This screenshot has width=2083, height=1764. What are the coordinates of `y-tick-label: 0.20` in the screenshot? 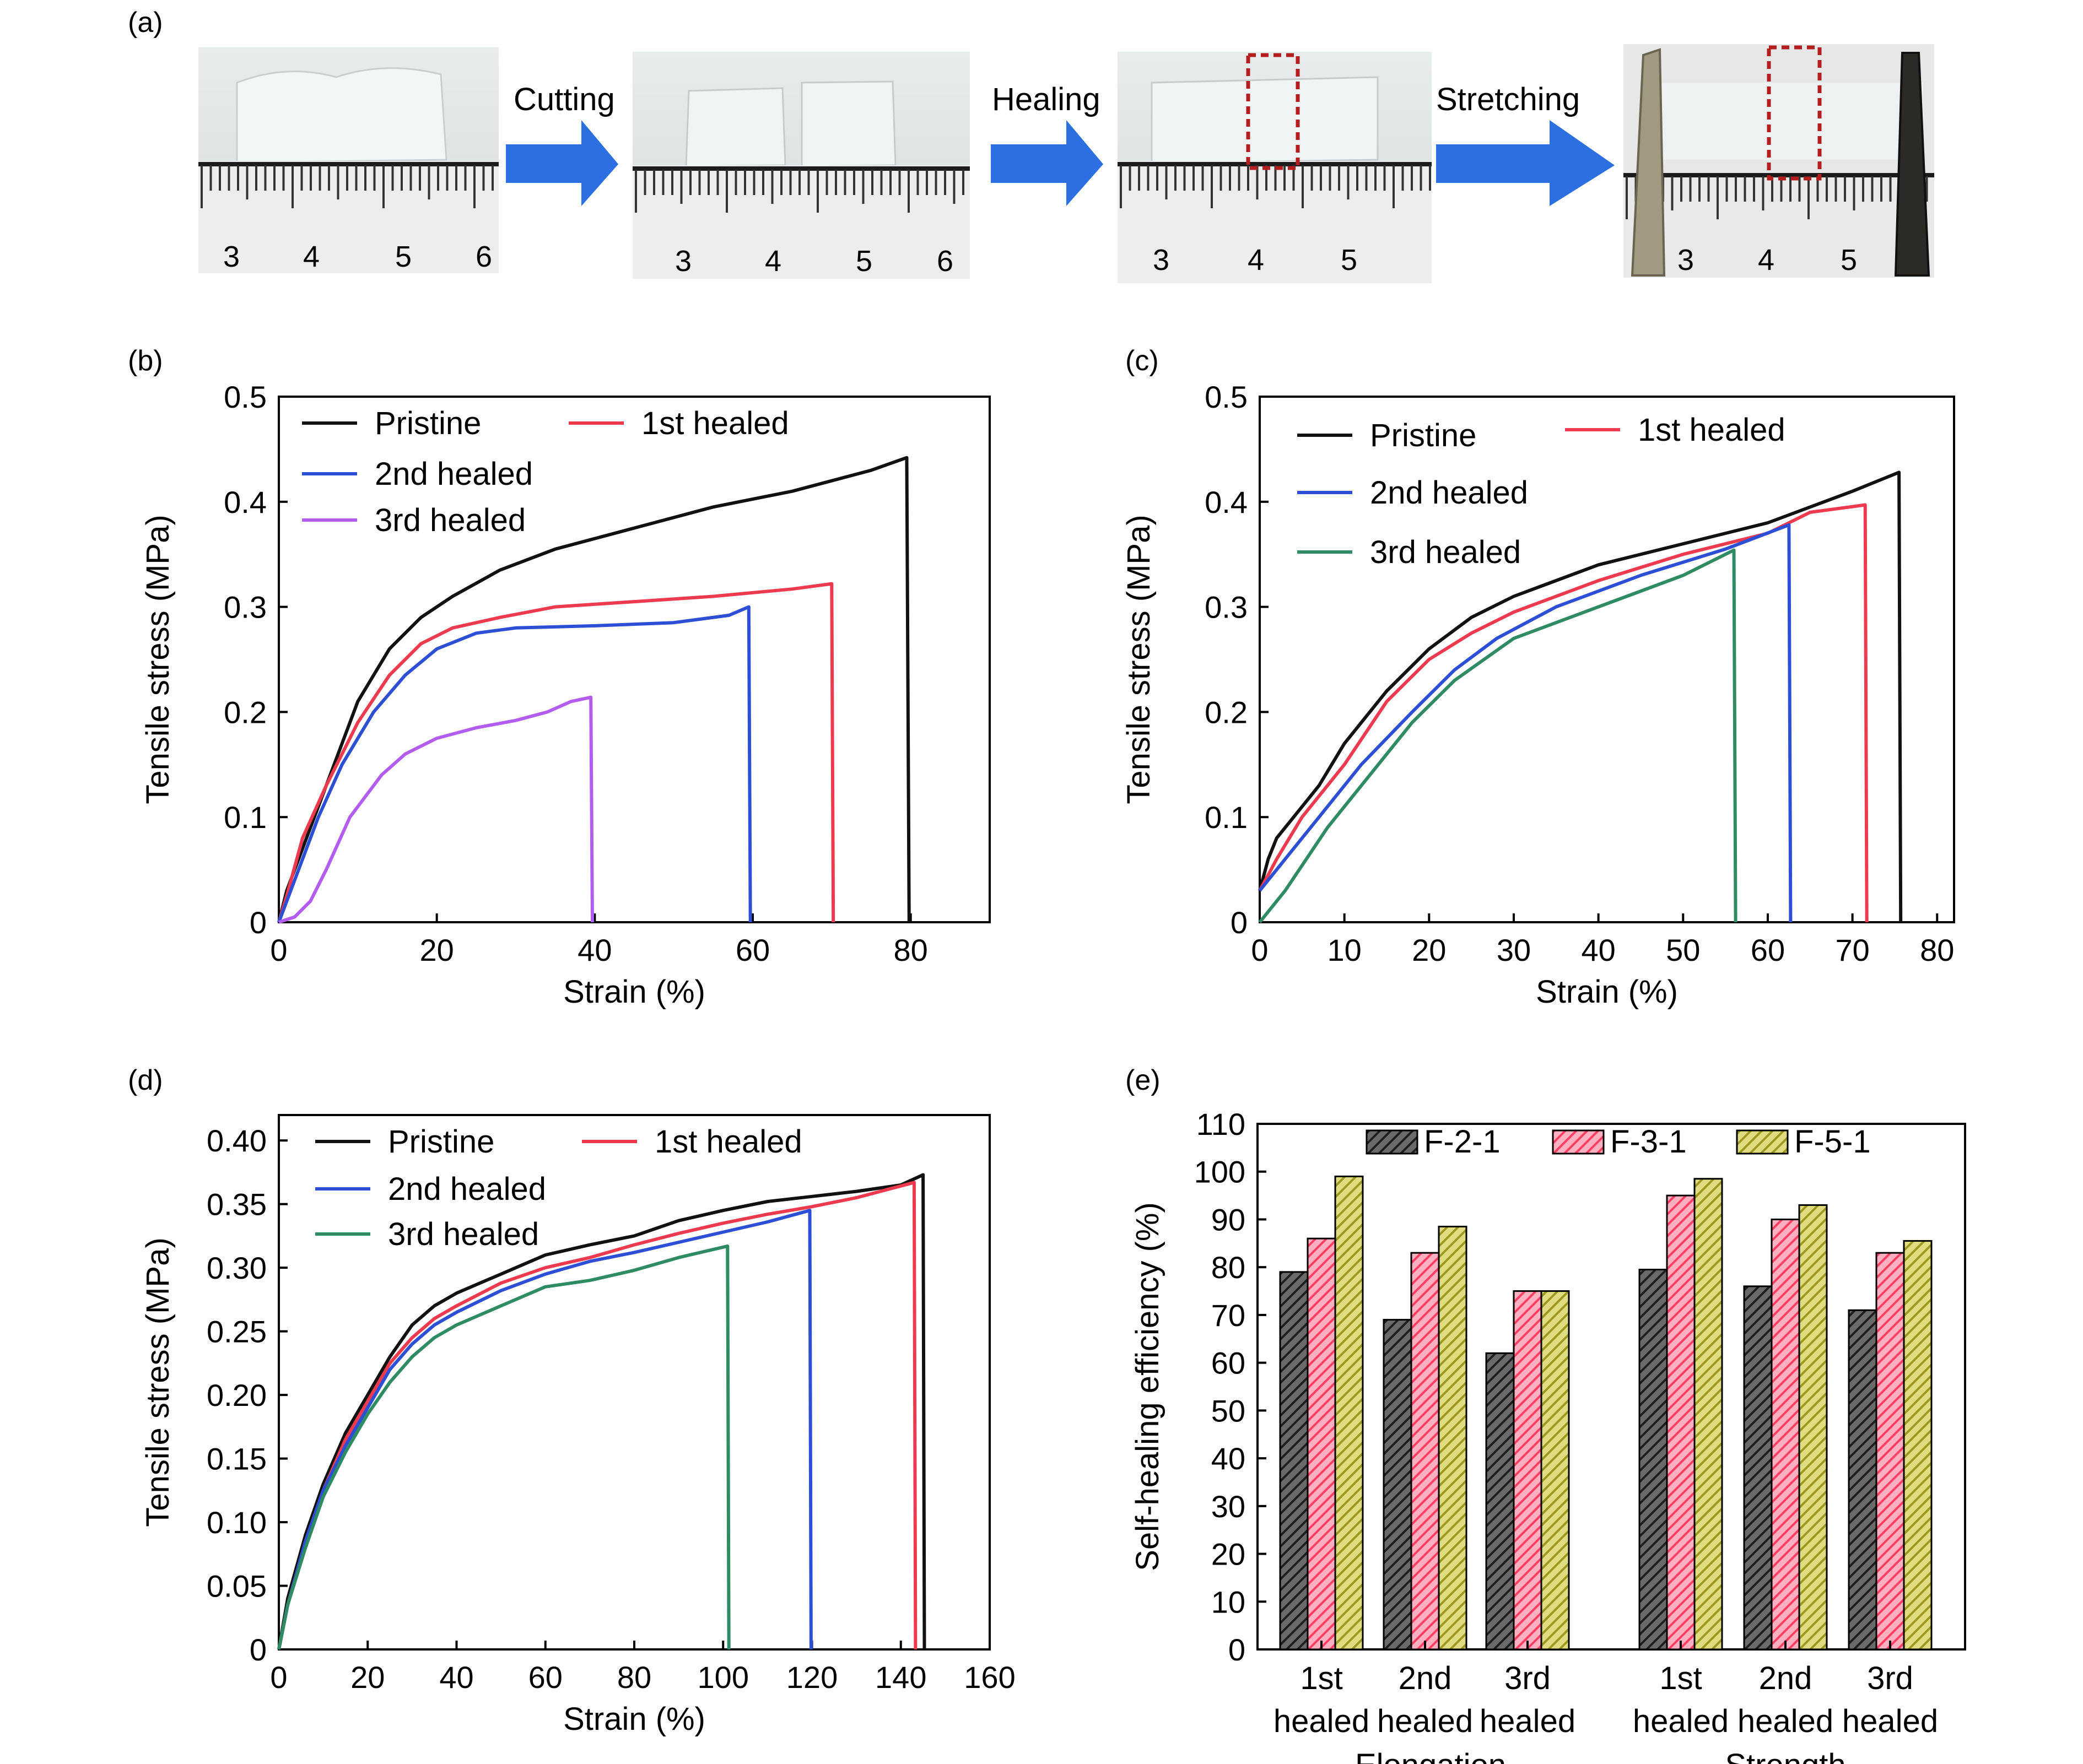 It's located at (237, 1396).